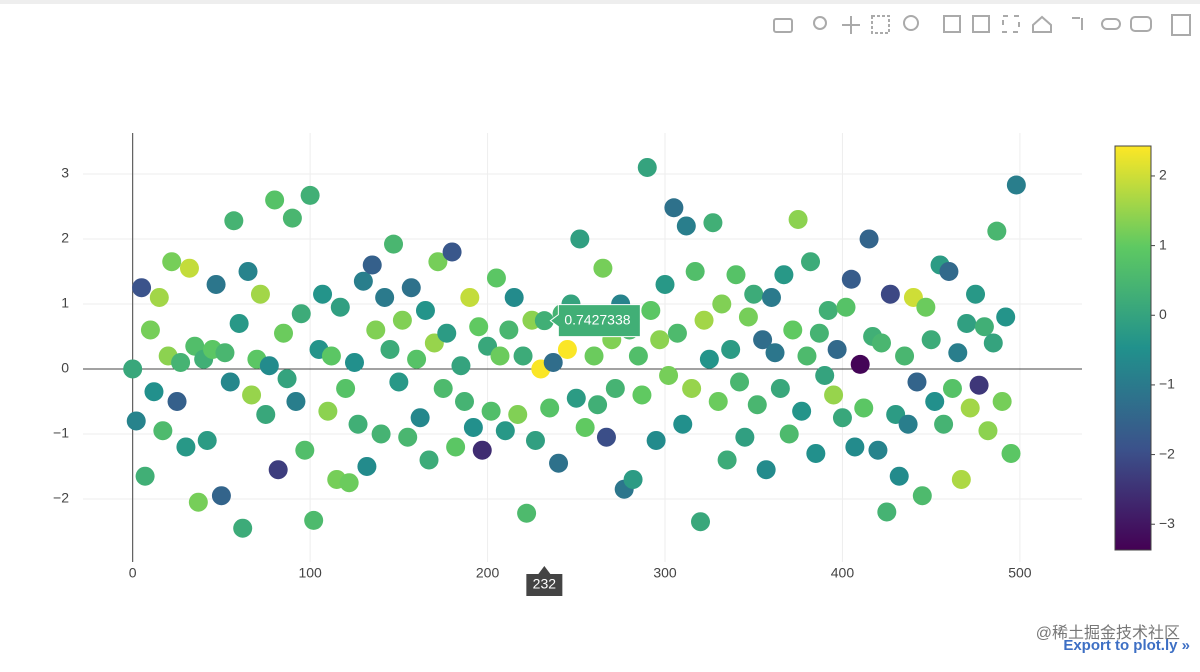 This screenshot has width=1200, height=672. I want to click on y-tick-label: 2, so click(65, 238).